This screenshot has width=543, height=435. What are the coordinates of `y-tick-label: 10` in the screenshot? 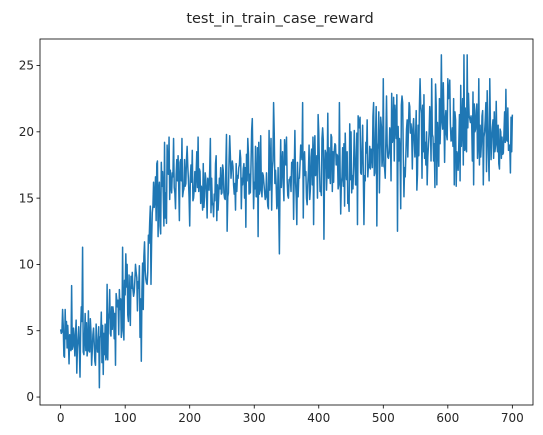 It's located at (26, 265).